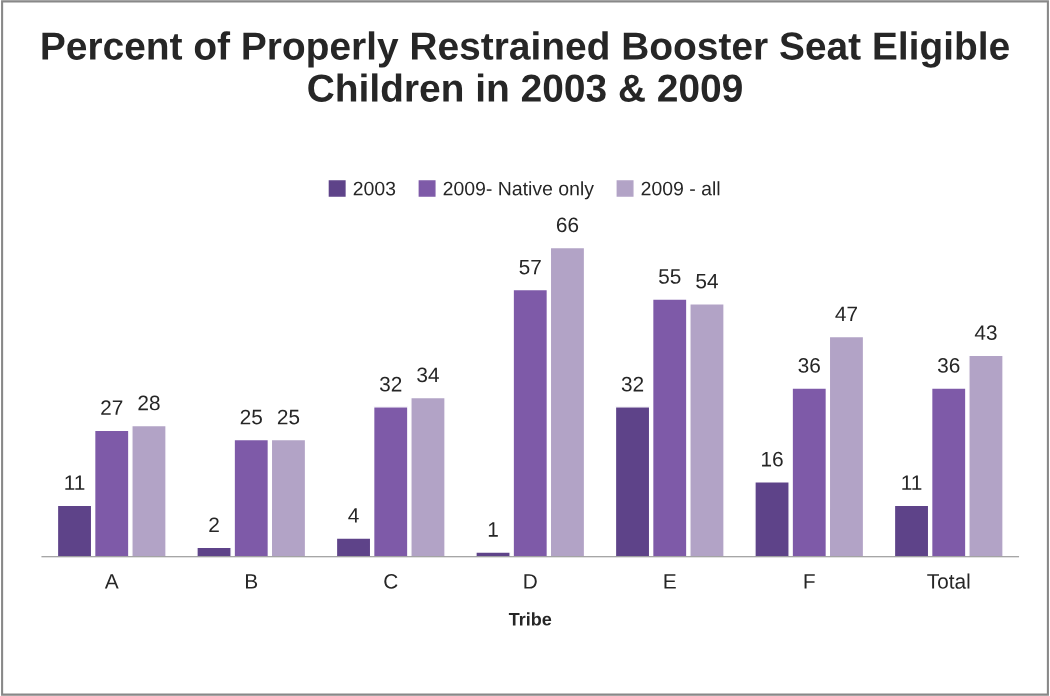 This screenshot has height=696, width=1050. Describe the element at coordinates (493, 529) in the screenshot. I see `data-label: 1` at that location.